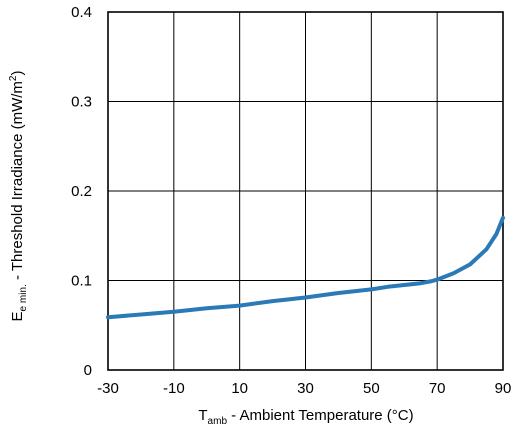 This screenshot has width=521, height=435. What do you see at coordinates (108, 388) in the screenshot?
I see `x-tick-label: -30` at bounding box center [108, 388].